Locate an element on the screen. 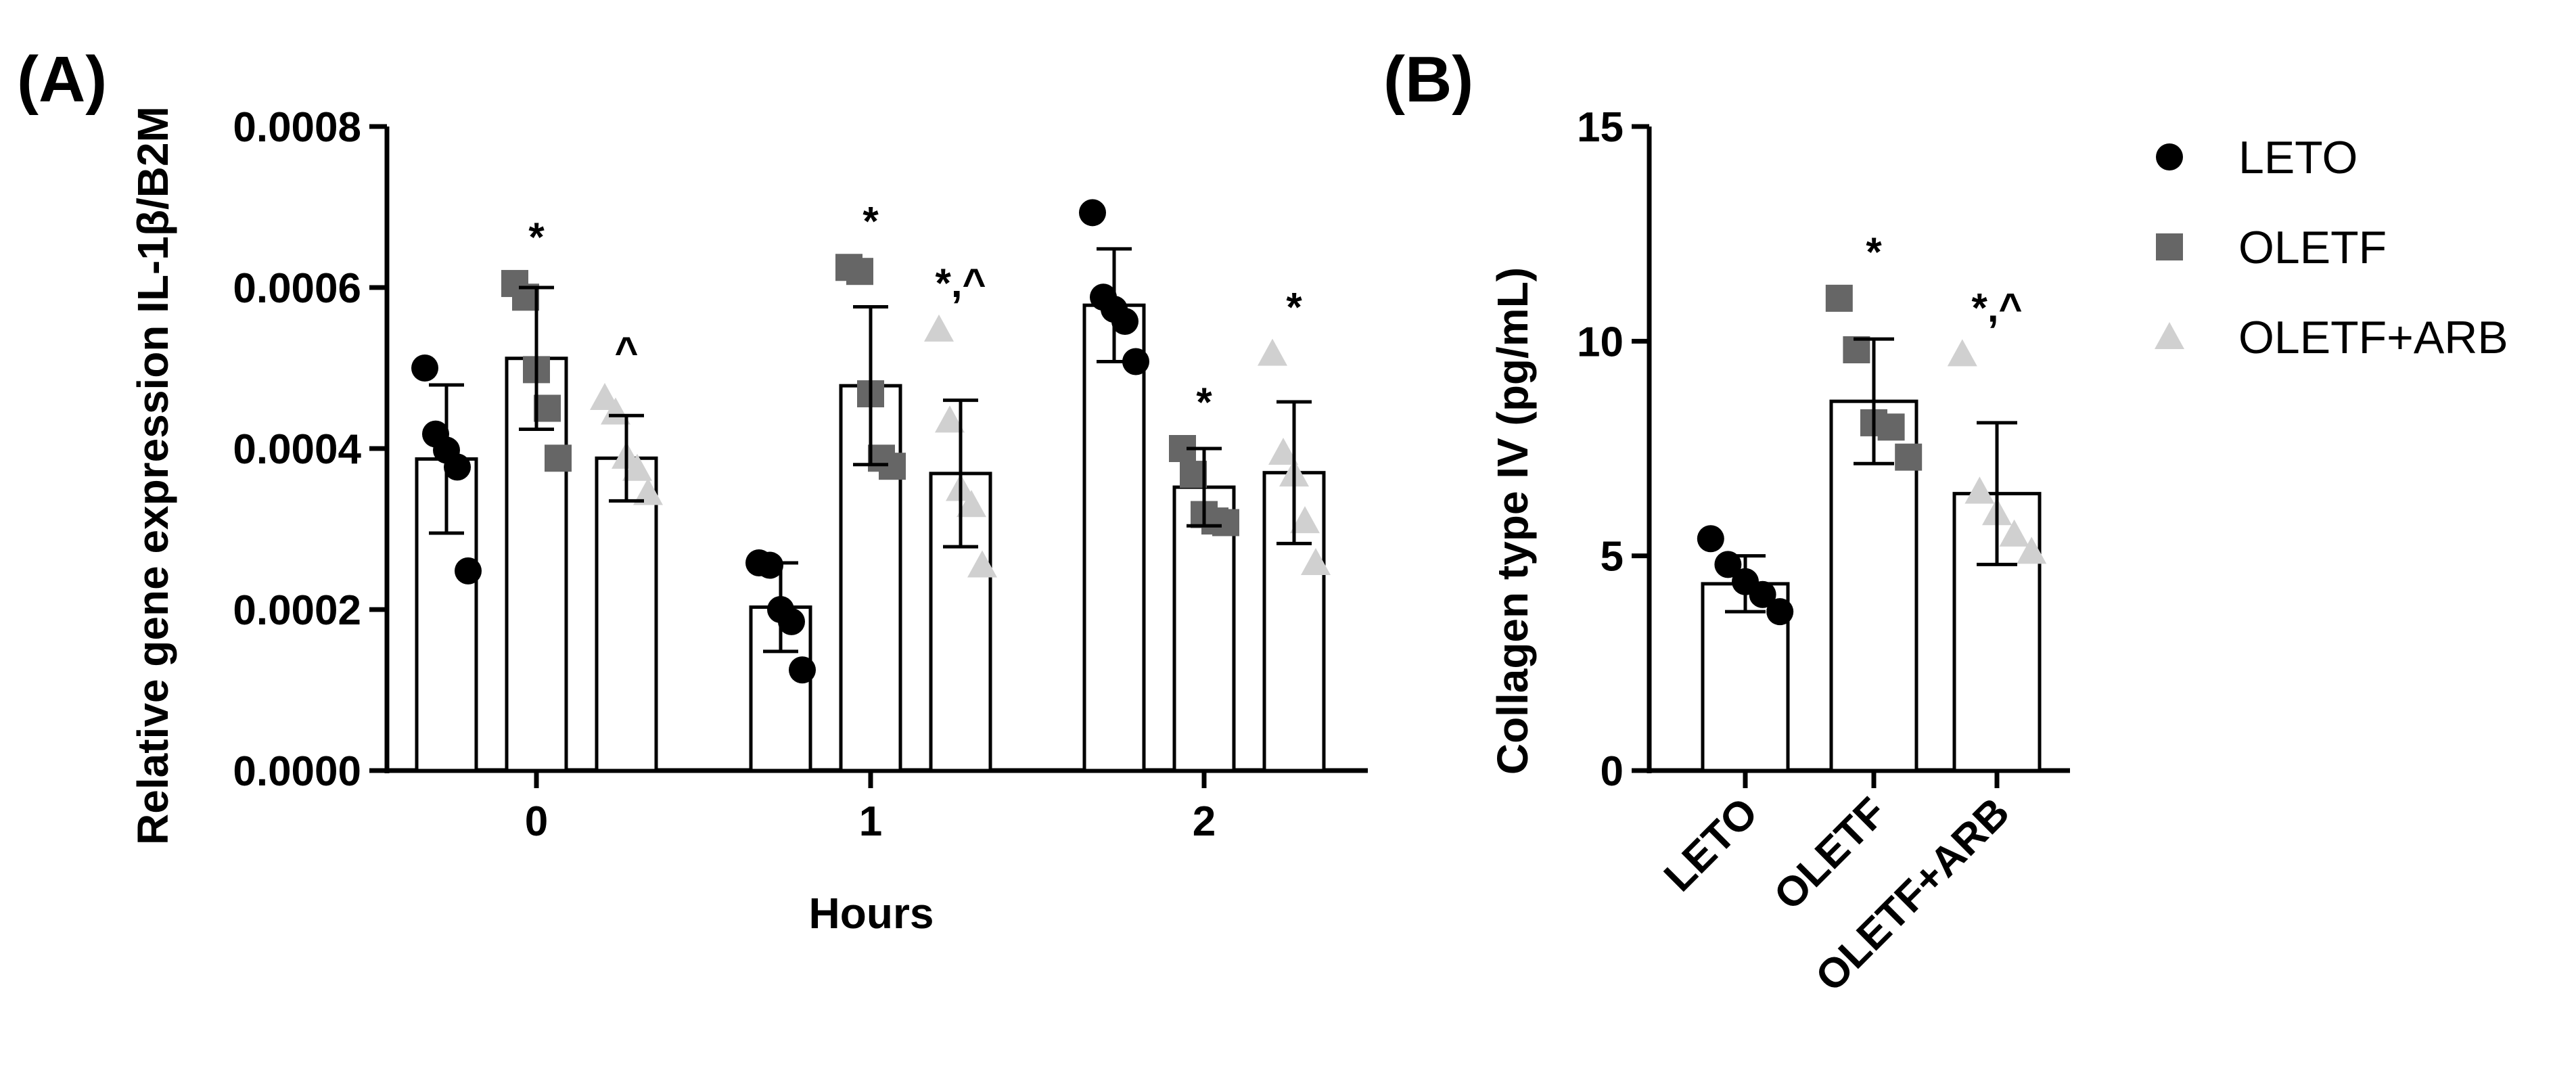 The height and width of the screenshot is (1075, 2576). panel-b-y-axis-label: Collagen type IV (pg/mL) is located at coordinates (1512, 521).